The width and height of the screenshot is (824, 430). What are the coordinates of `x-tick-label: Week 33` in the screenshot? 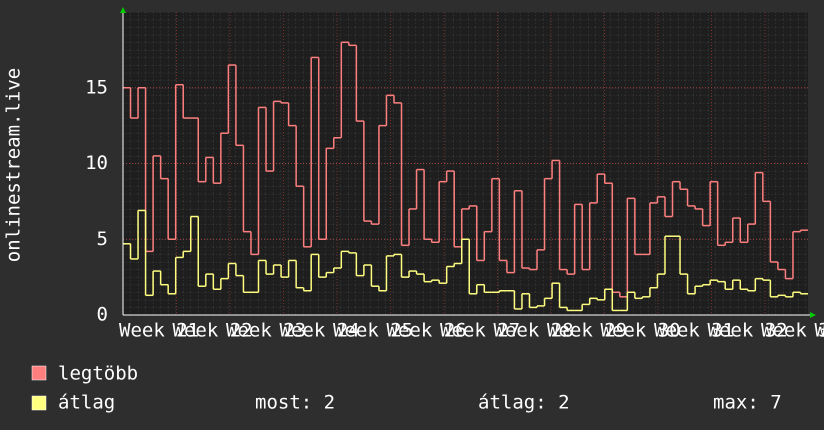 It's located at (792, 331).